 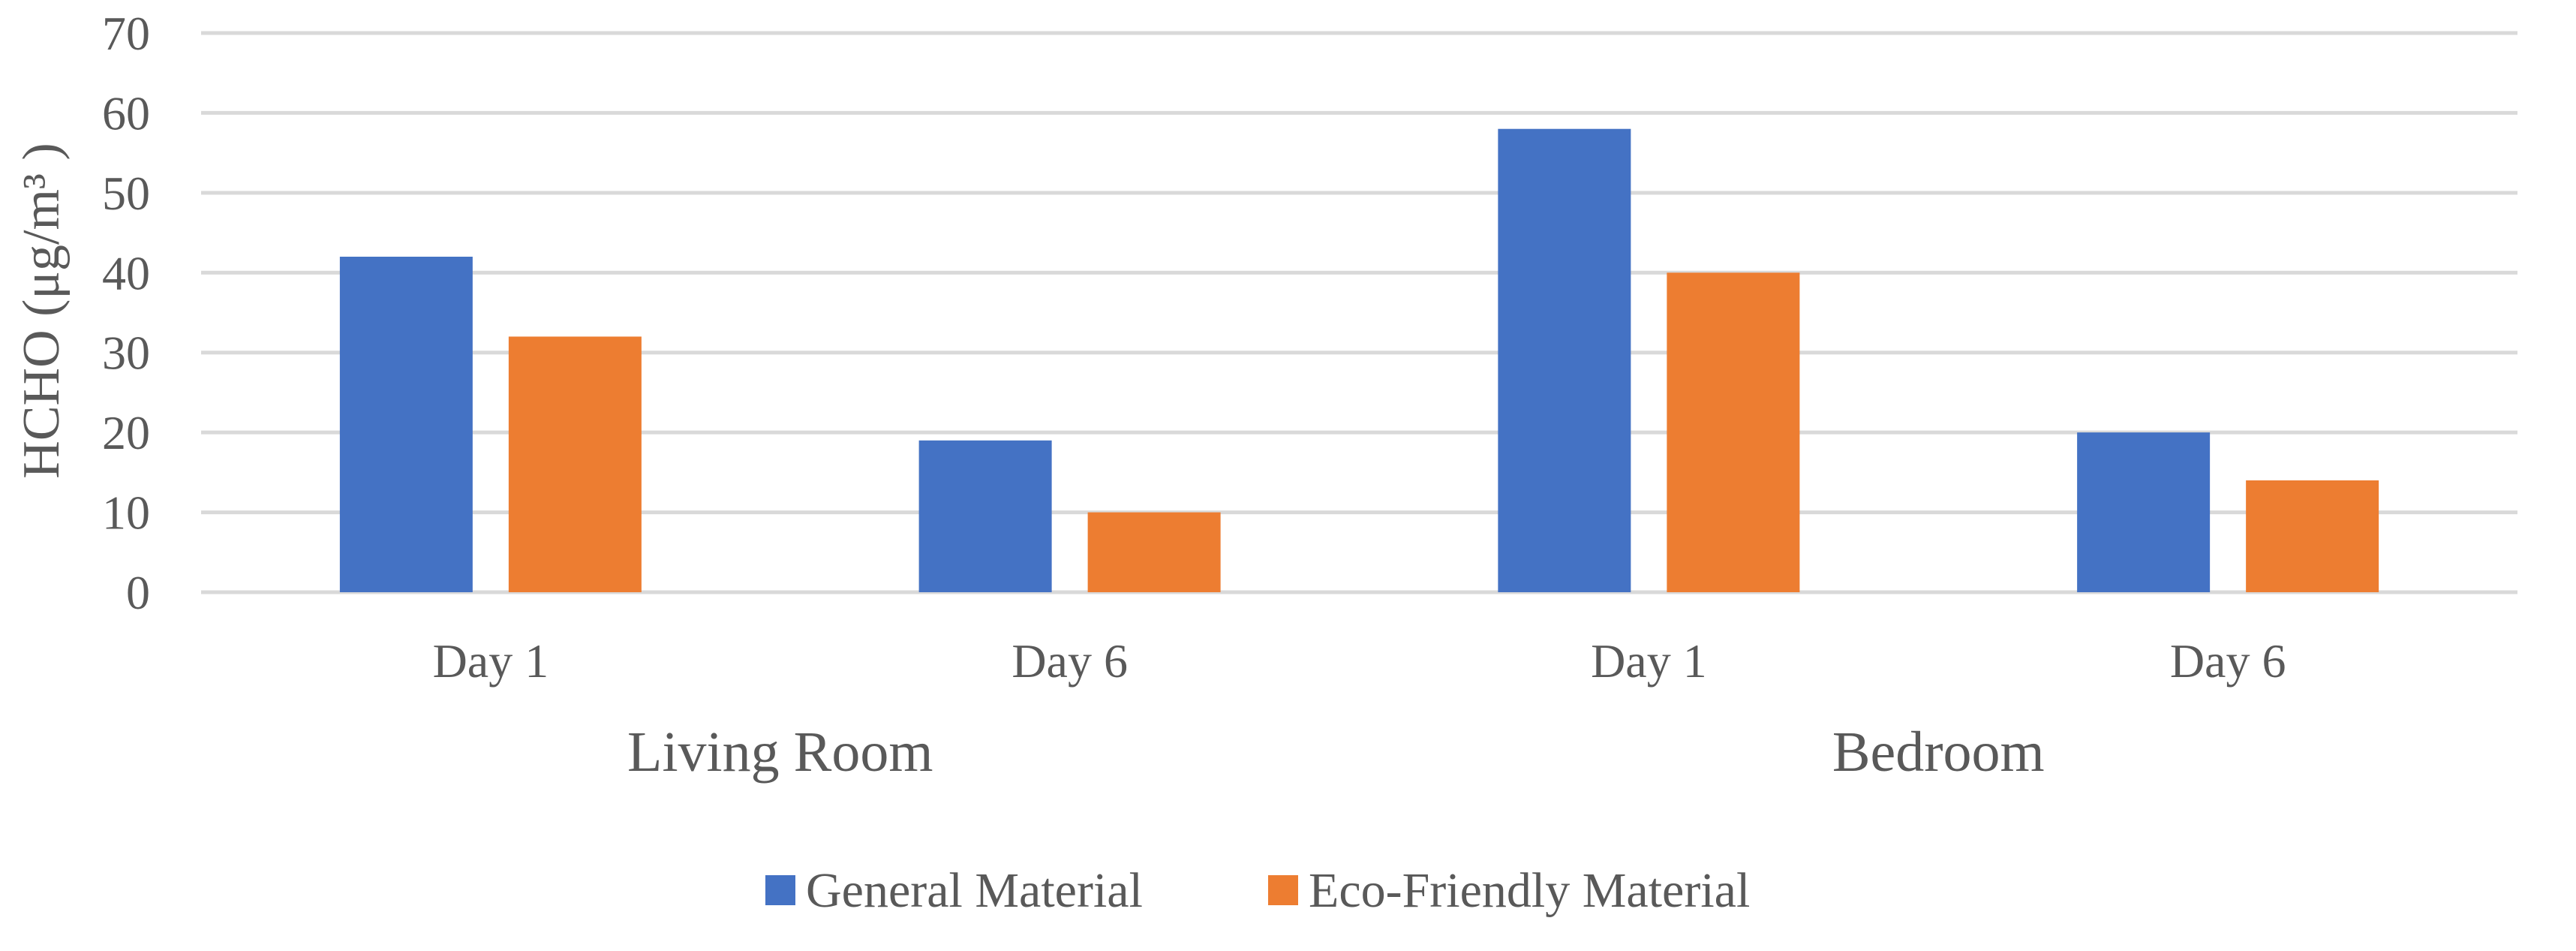 I want to click on y-tick-label: 20, so click(x=126, y=433).